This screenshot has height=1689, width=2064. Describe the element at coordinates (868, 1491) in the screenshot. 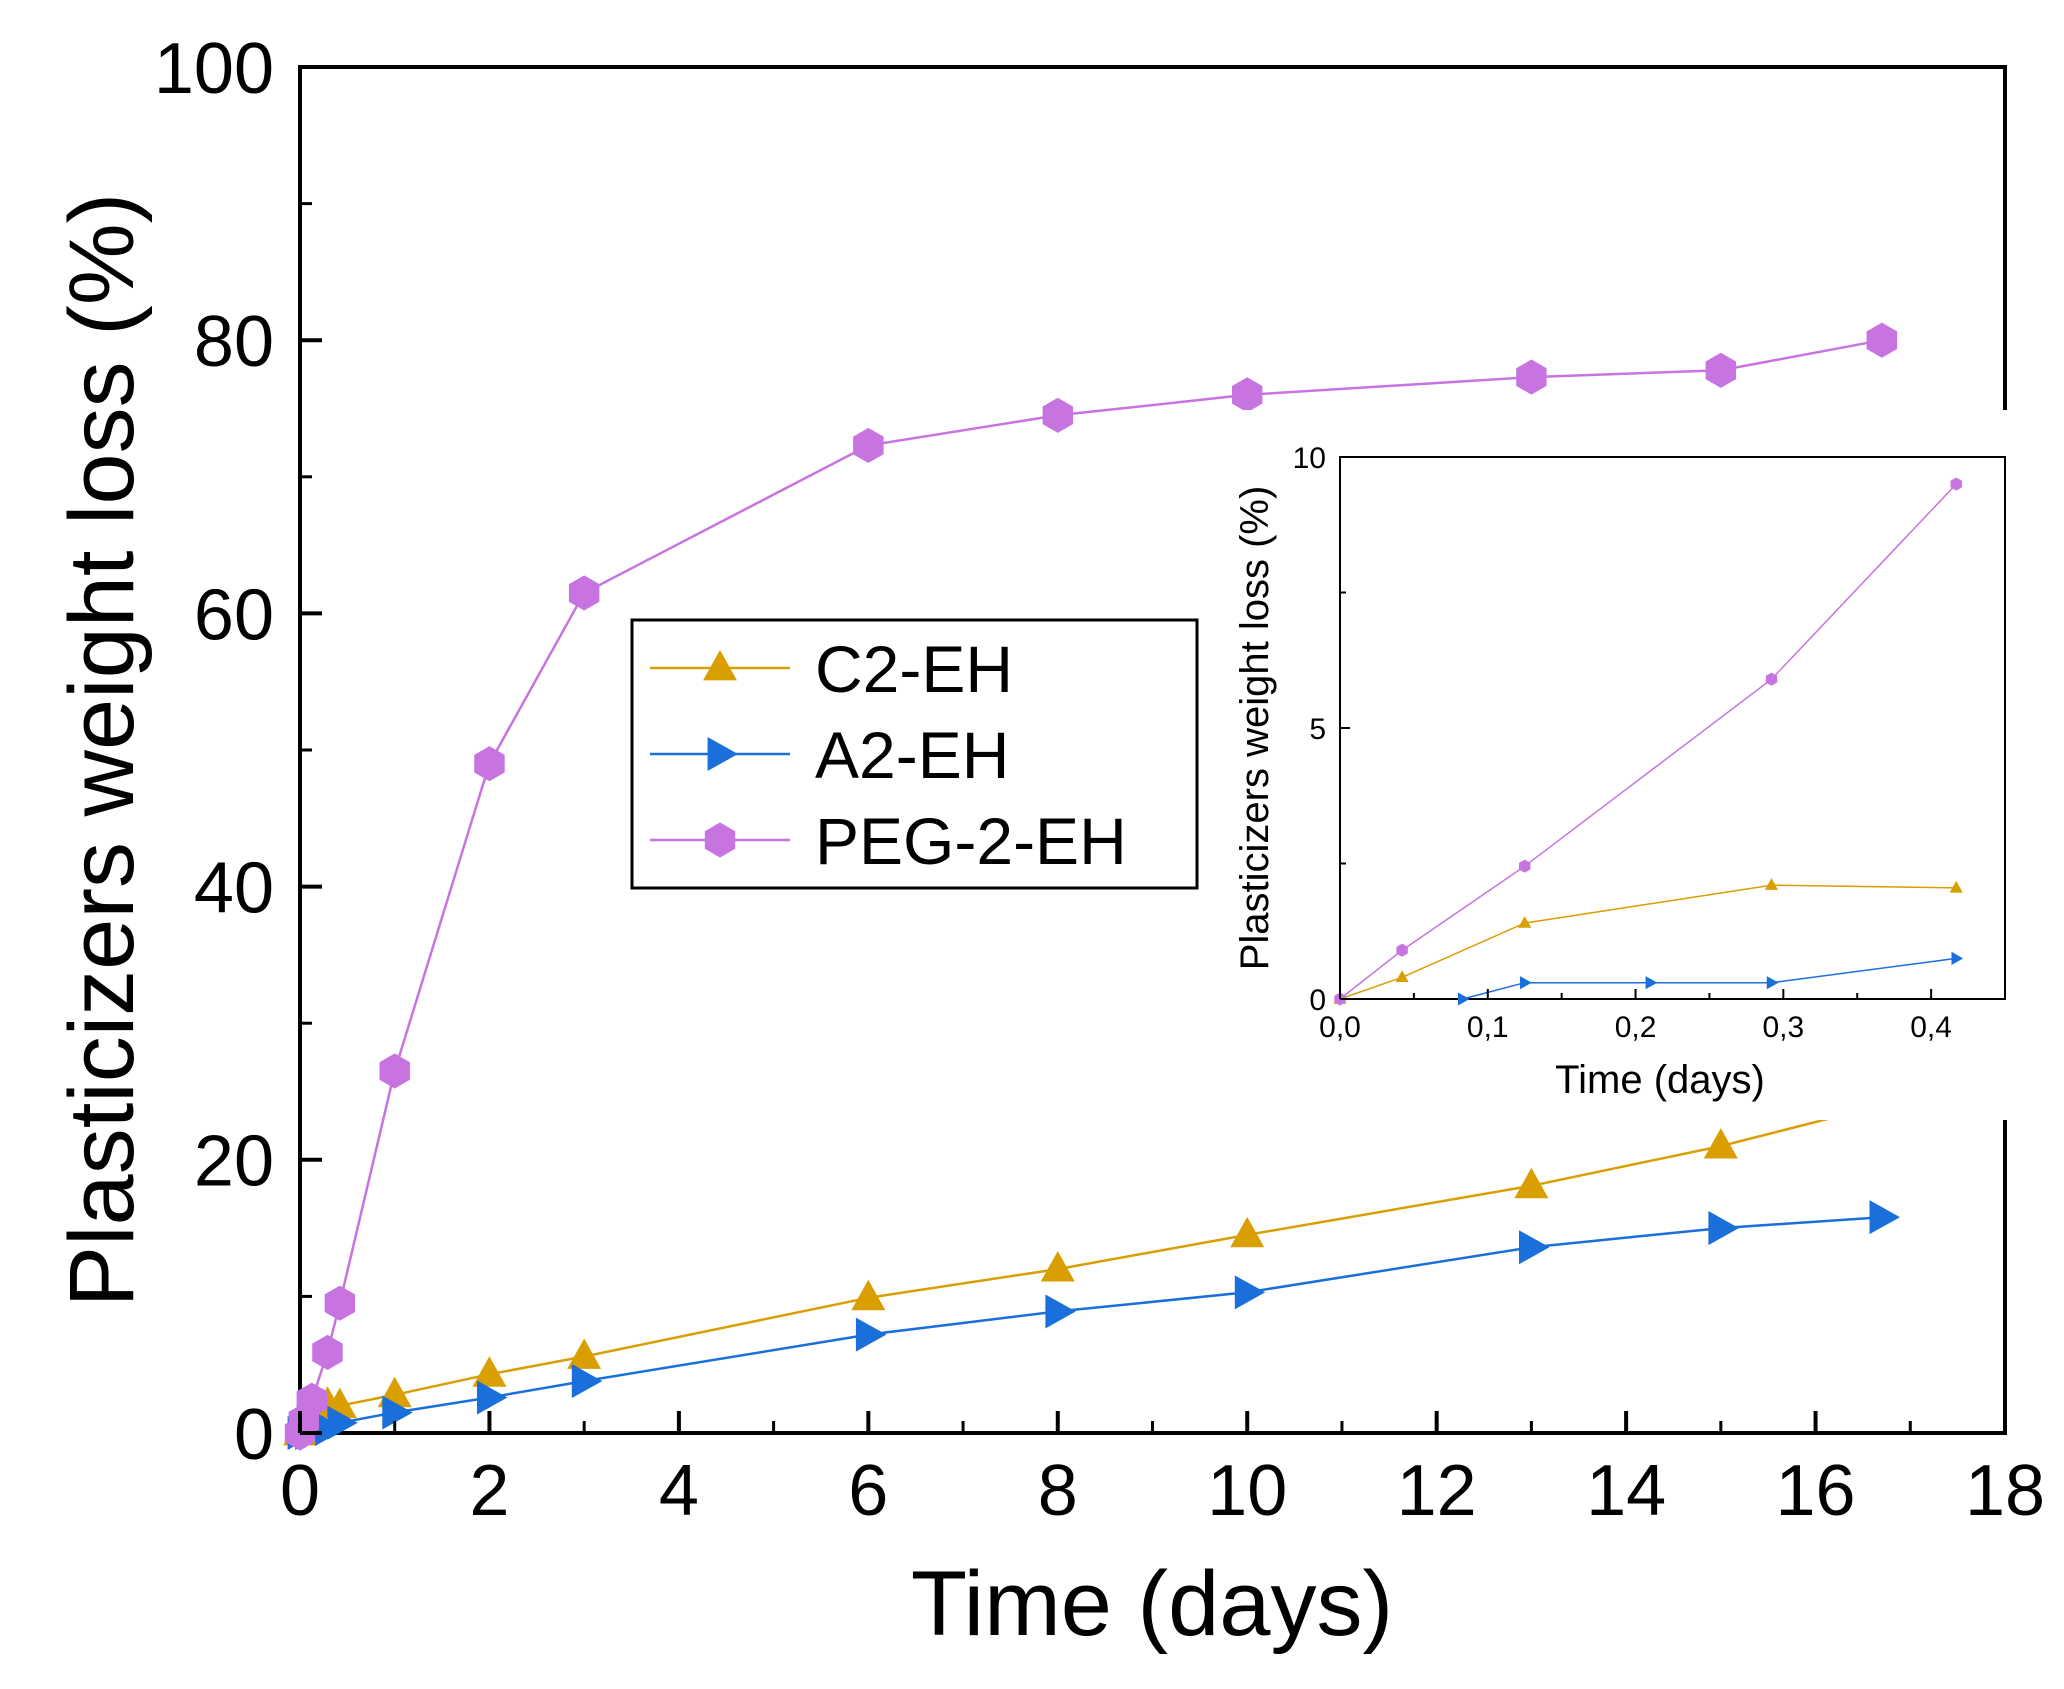

I see `main-x-tick-label: 6` at that location.